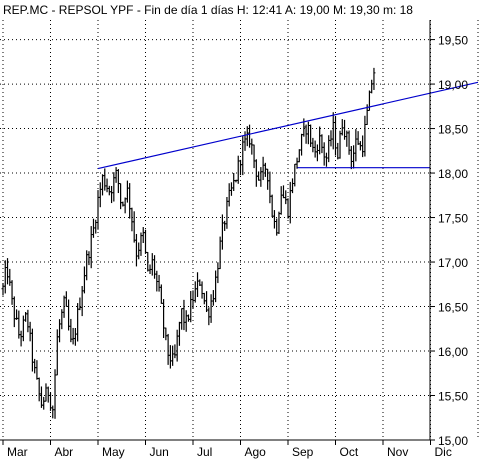  Describe the element at coordinates (453, 174) in the screenshot. I see `y-tick-label: 18,00` at that location.